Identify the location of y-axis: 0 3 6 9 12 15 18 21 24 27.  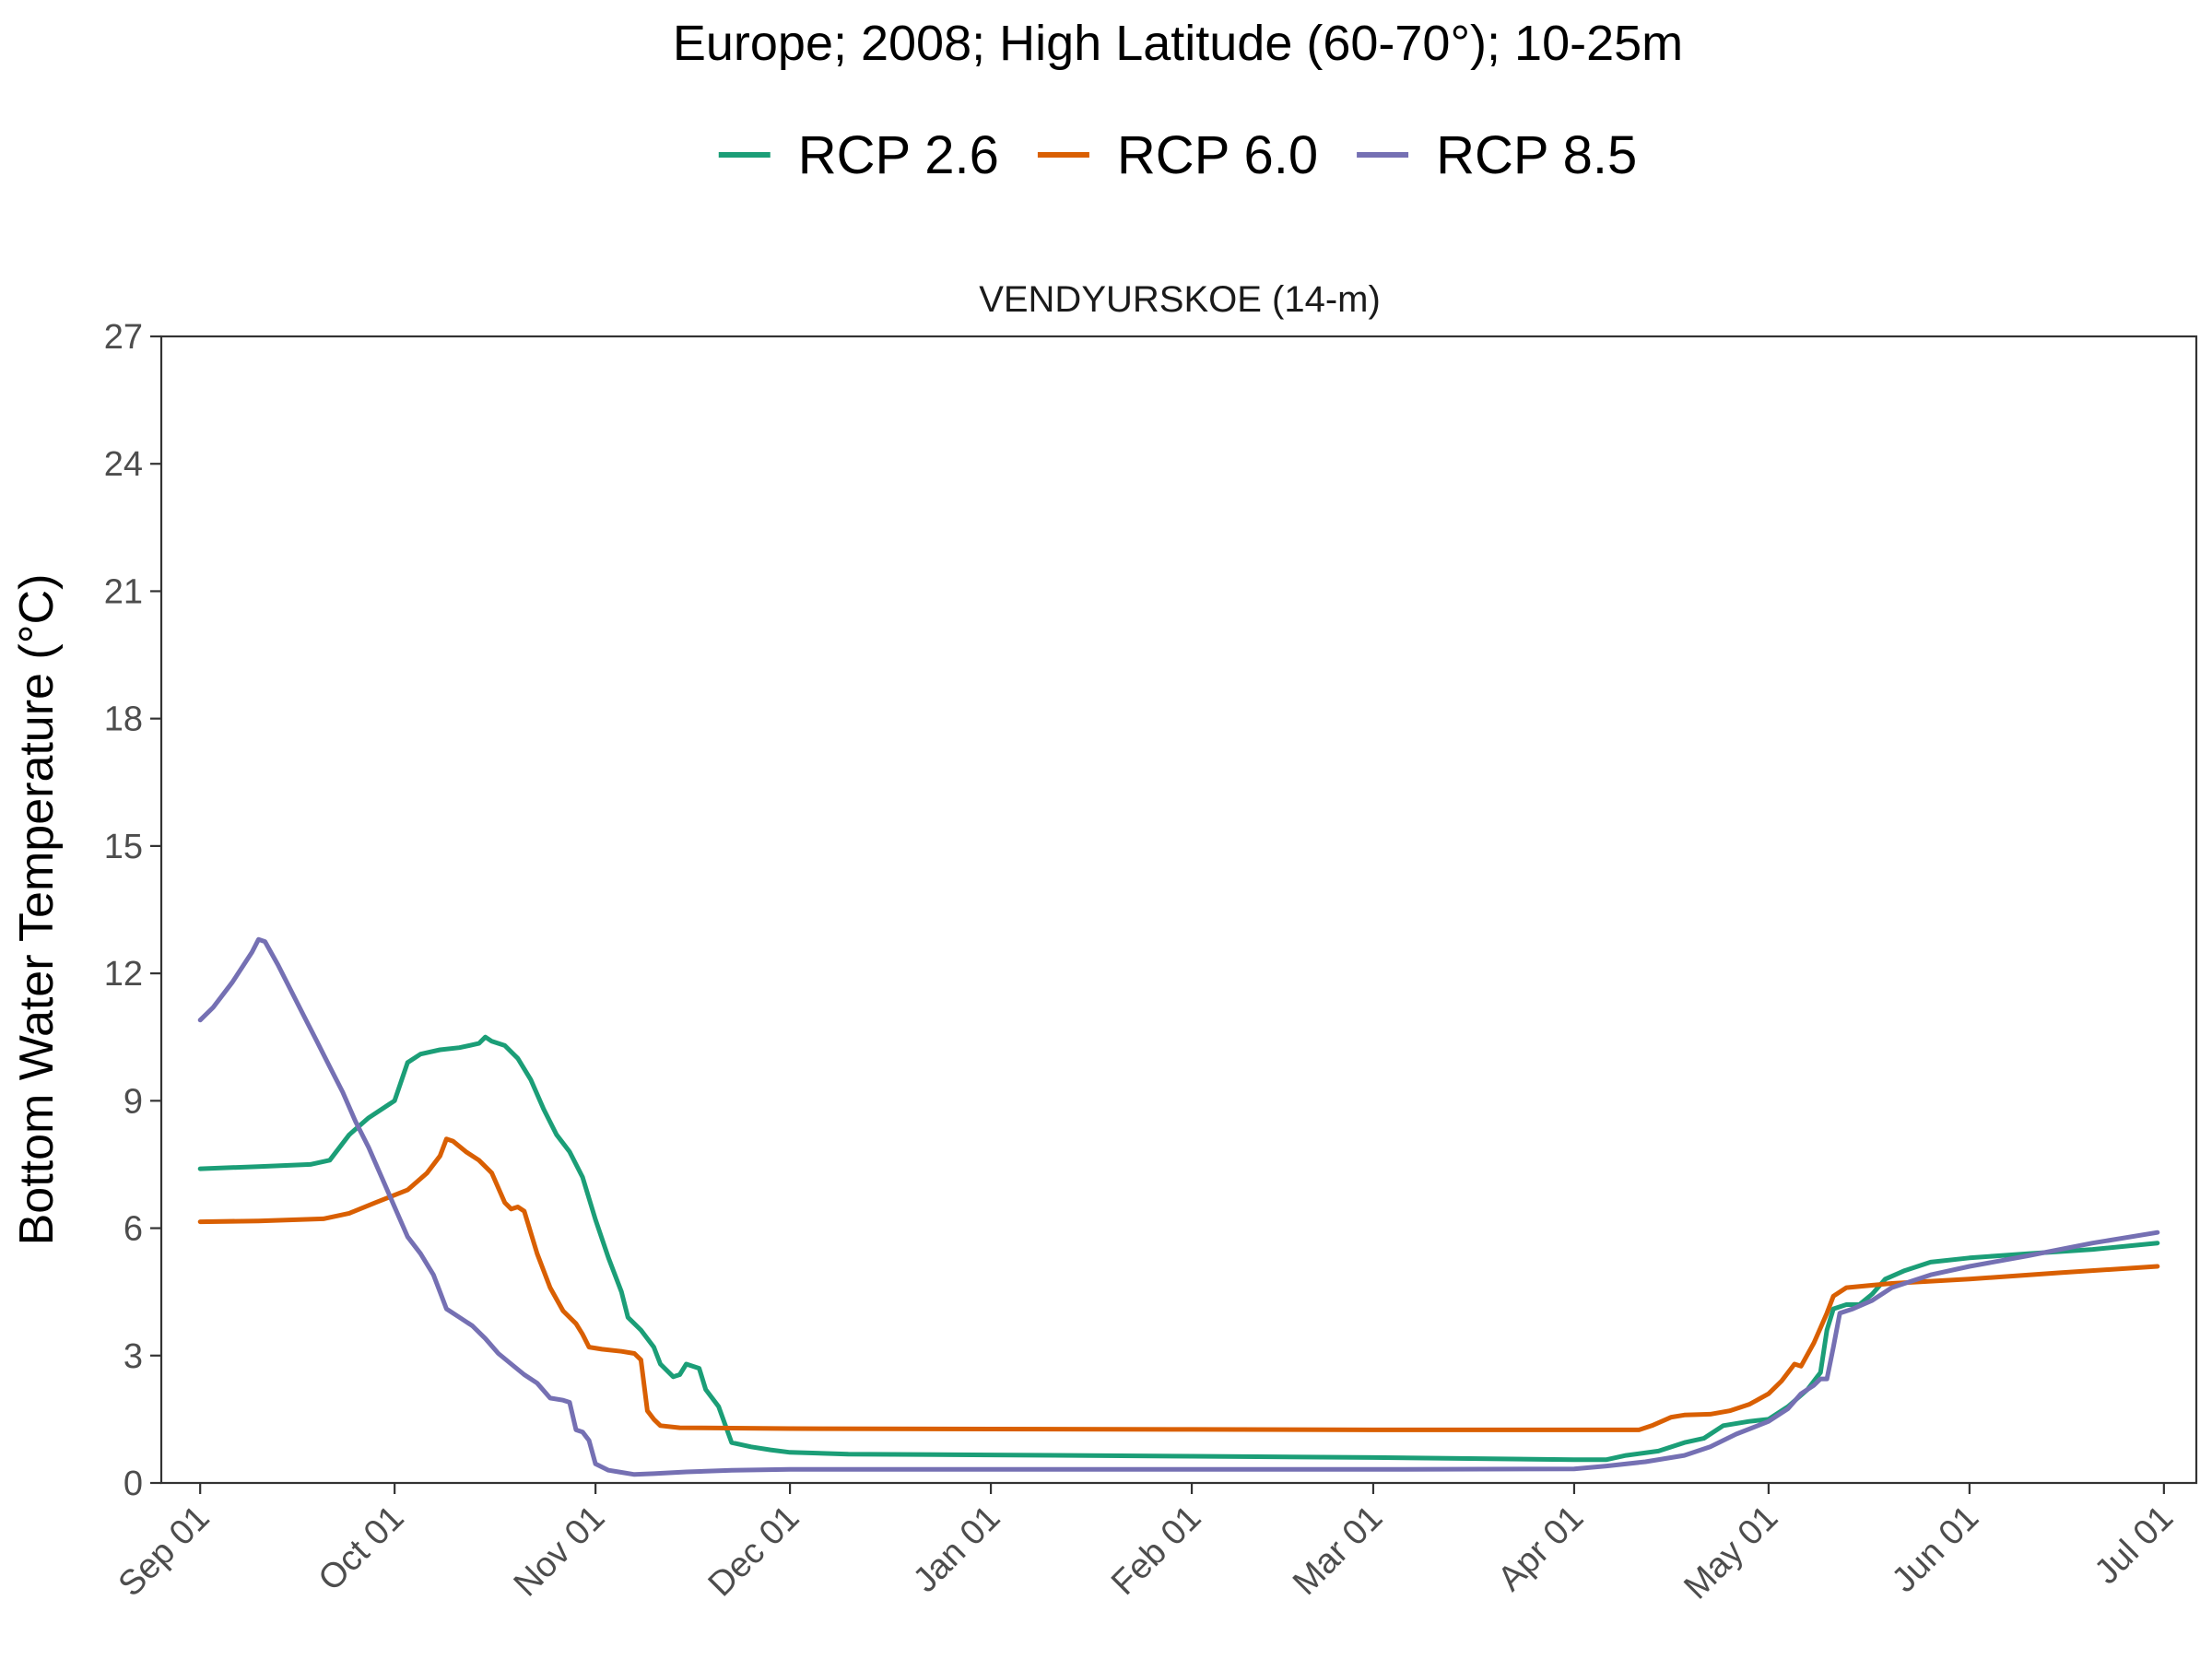
(132, 910).